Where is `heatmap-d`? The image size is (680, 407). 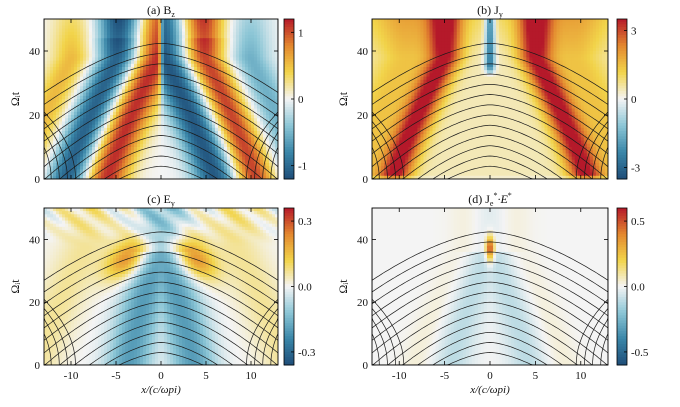
heatmap-d is located at coordinates (490, 286).